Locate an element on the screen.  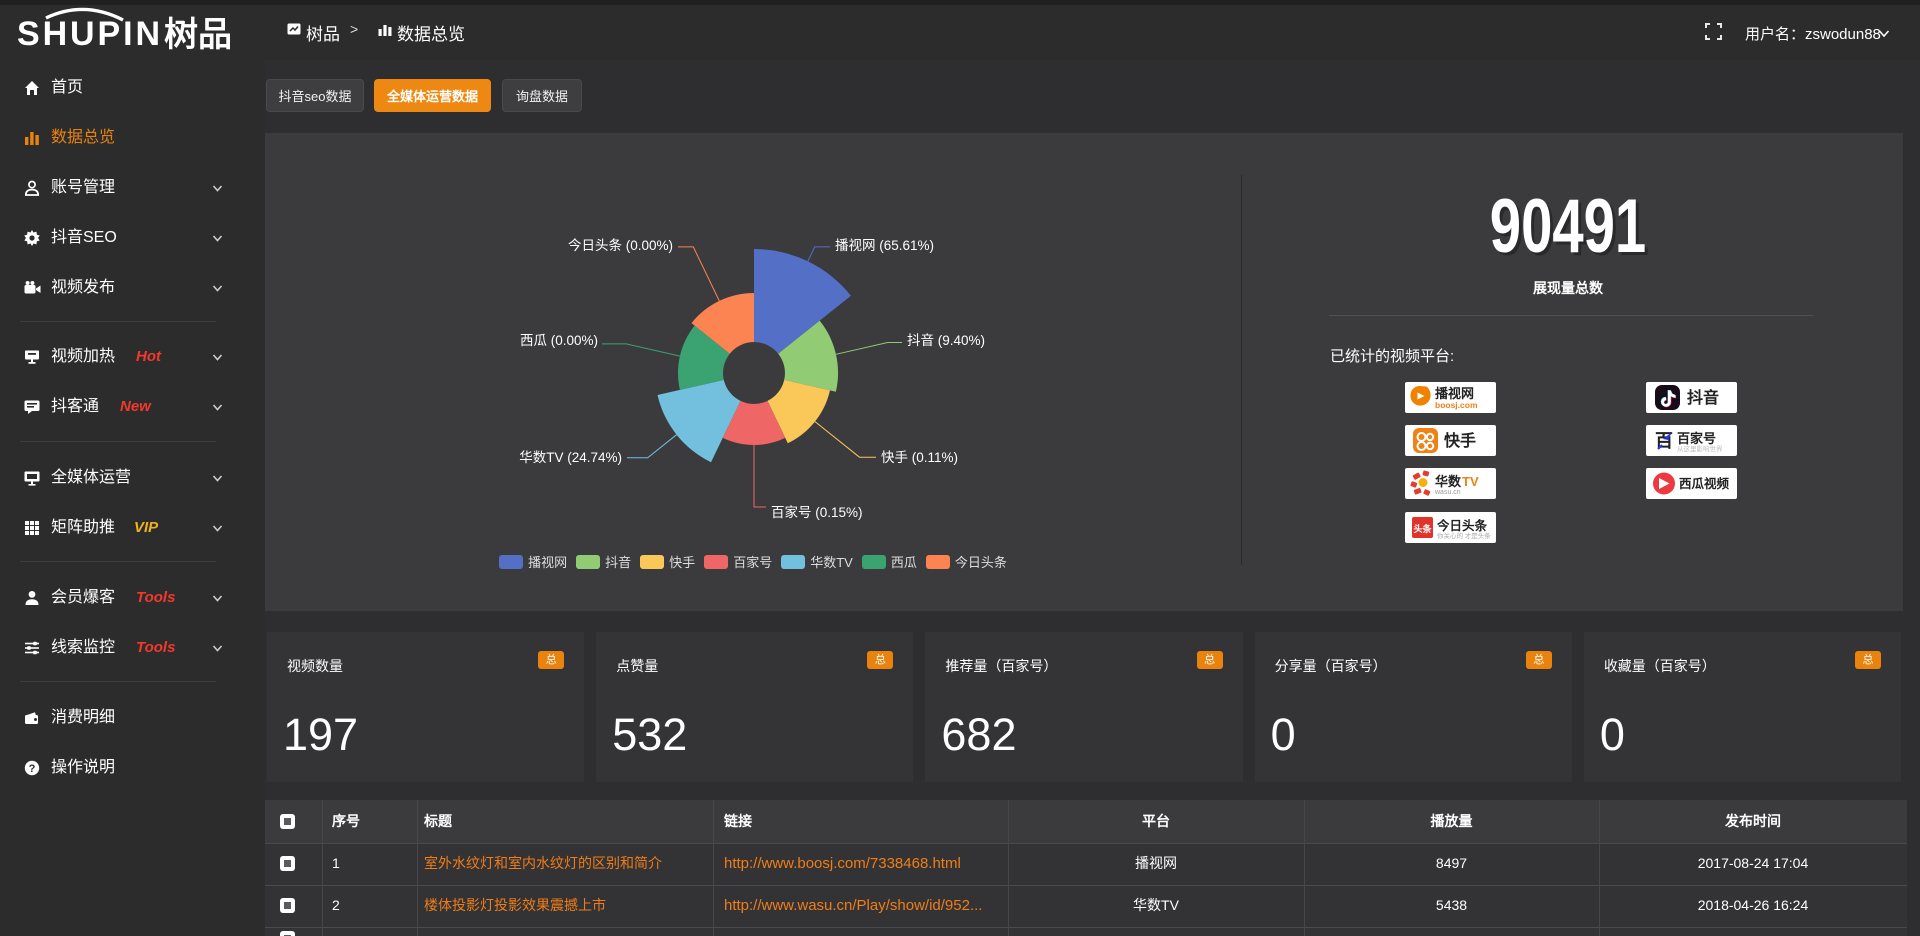
svg-text: 播视网 is located at coordinates (1454, 393).